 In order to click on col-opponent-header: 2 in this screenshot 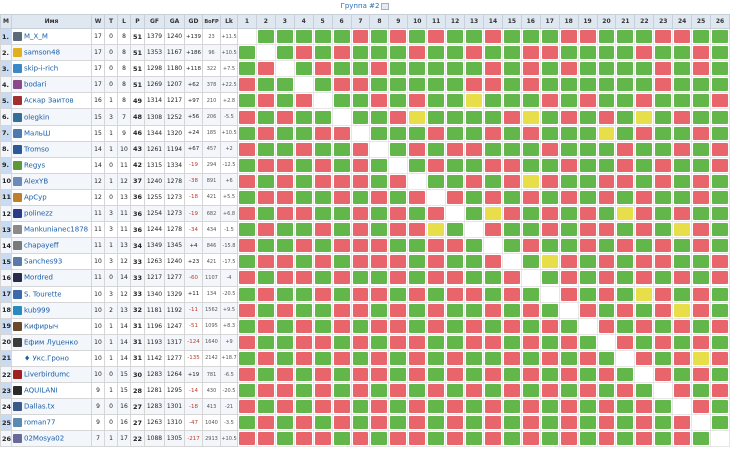, I will do `click(265, 21)`.